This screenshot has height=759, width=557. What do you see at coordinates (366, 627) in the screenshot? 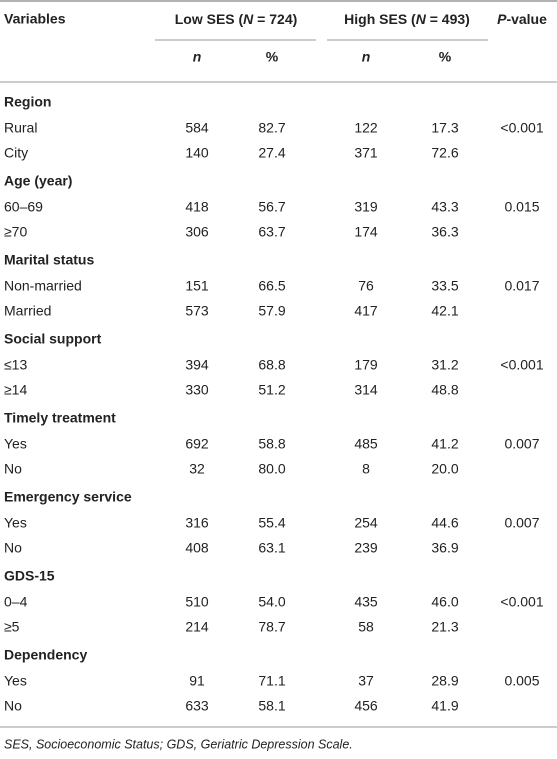
I see `cell: 58` at bounding box center [366, 627].